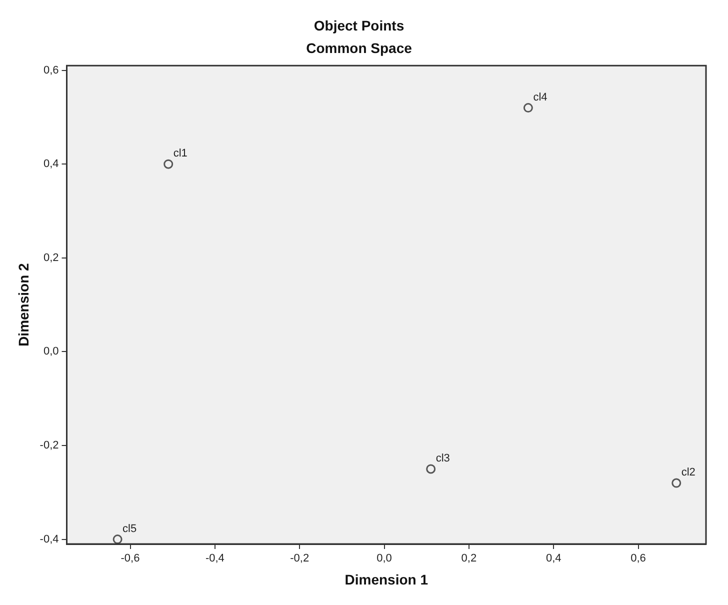 This screenshot has height=605, width=728. What do you see at coordinates (180, 154) in the screenshot?
I see `annotation: cl1` at bounding box center [180, 154].